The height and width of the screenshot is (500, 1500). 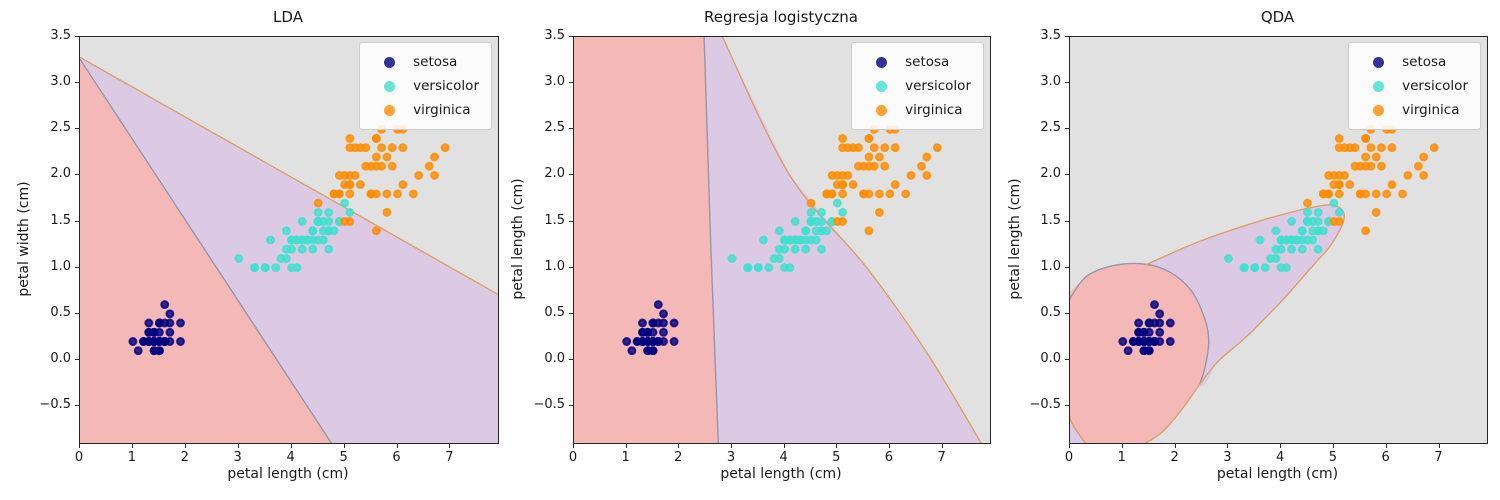 I want to click on x-tick-label: 4, so click(x=1280, y=457).